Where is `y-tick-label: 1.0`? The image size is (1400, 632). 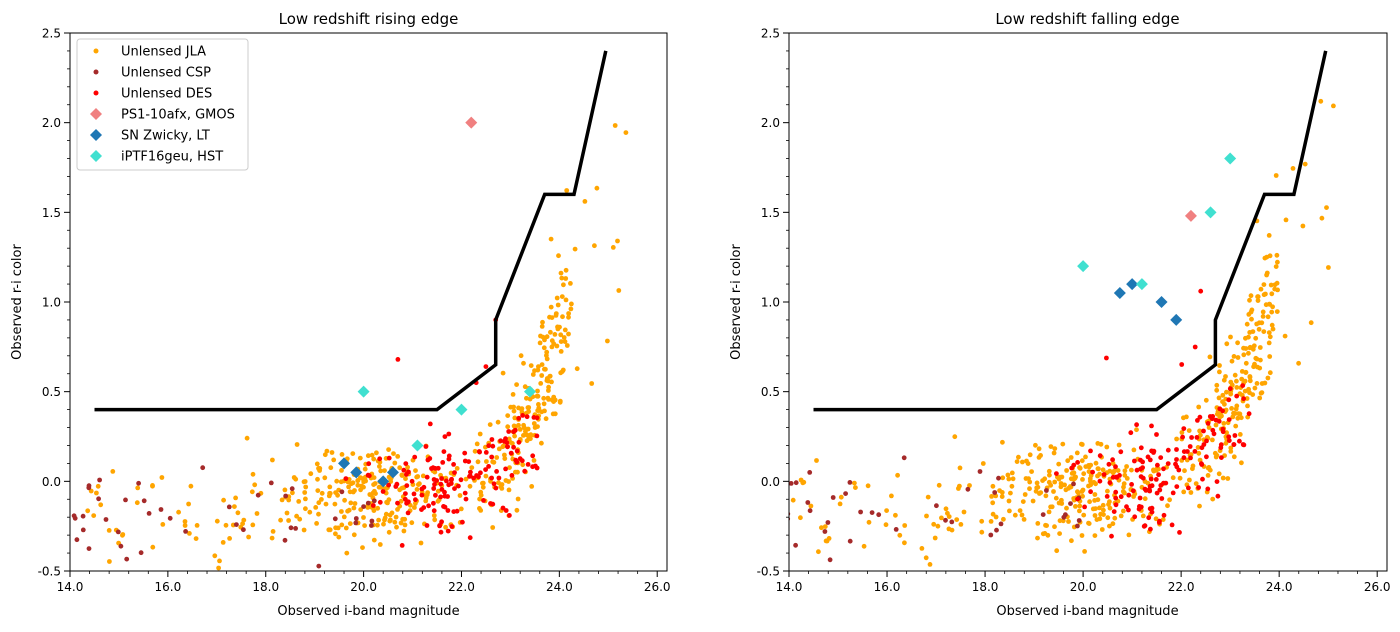 y-tick-label: 1.0 is located at coordinates (770, 303).